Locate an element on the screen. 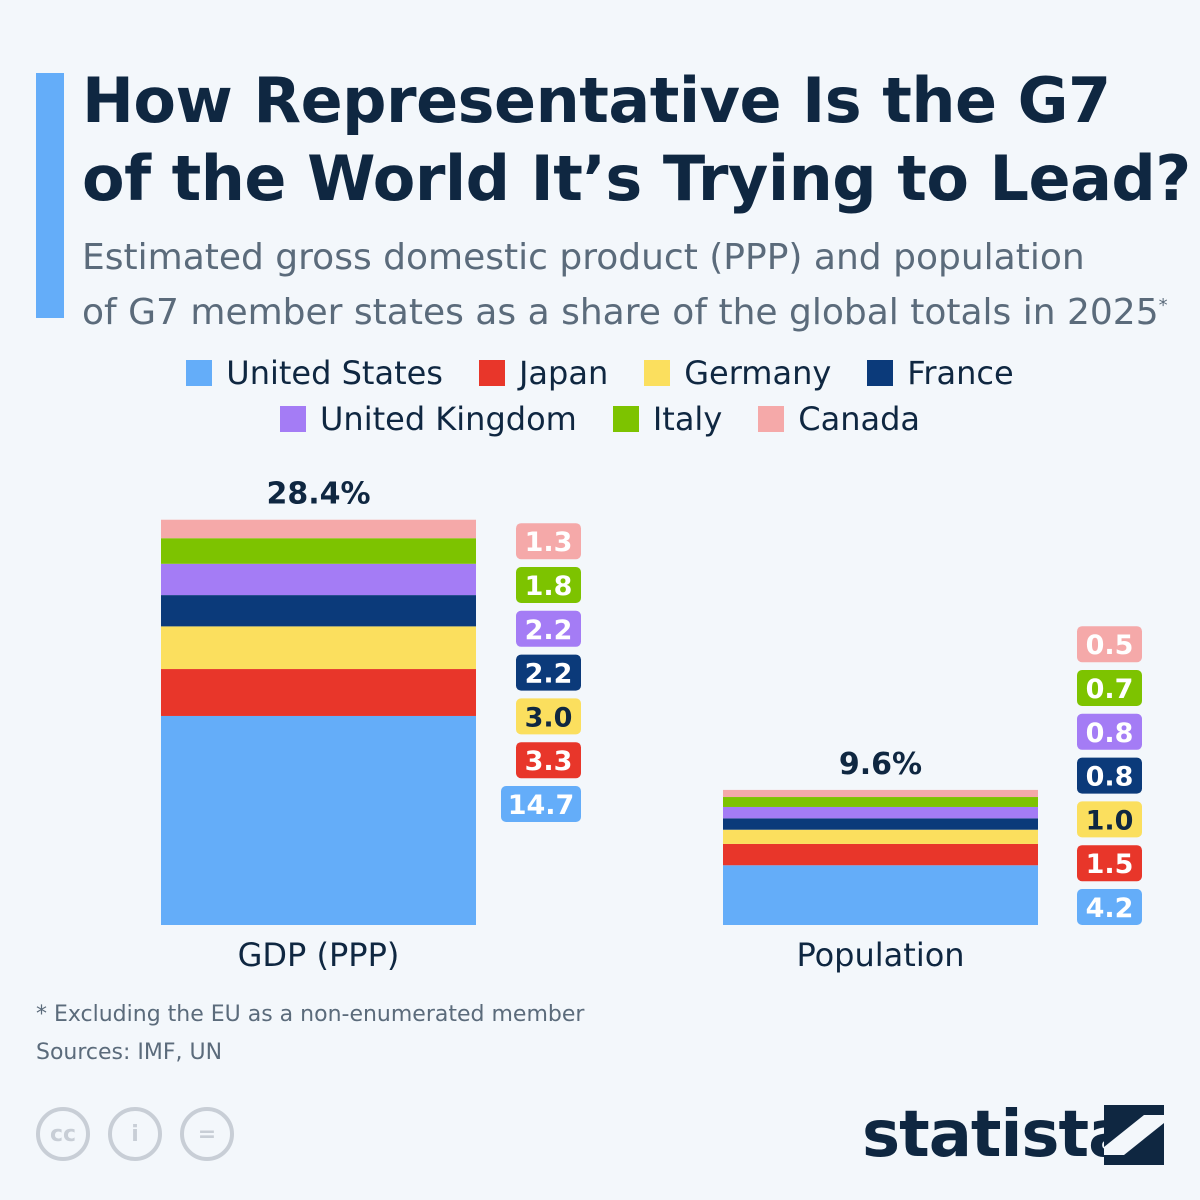 The width and height of the screenshot is (1200, 1200). value-label: 3.0 is located at coordinates (549, 717).